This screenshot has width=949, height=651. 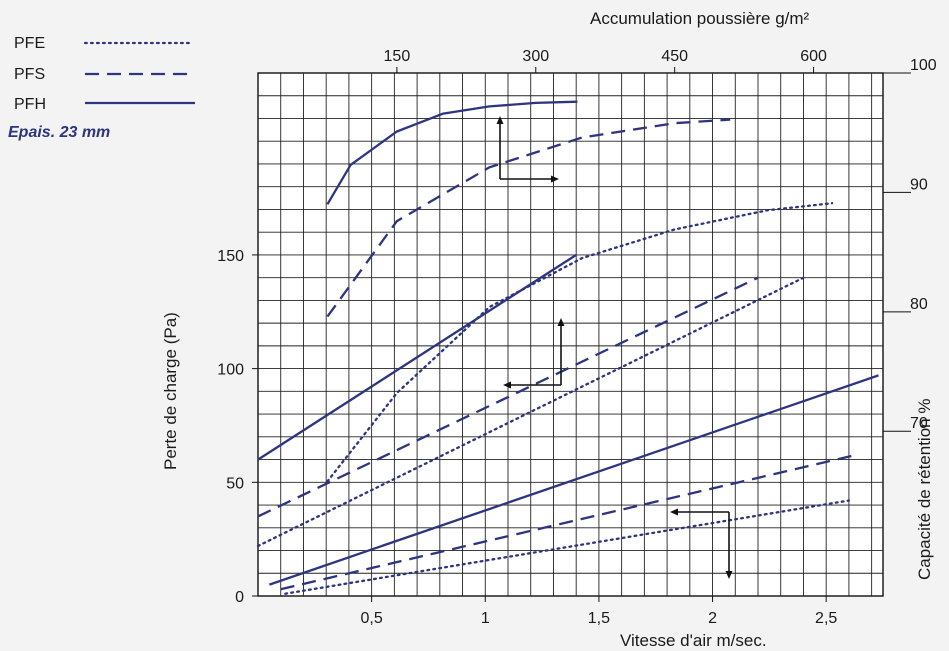 What do you see at coordinates (923, 65) in the screenshot?
I see `tick-label-right: 100` at bounding box center [923, 65].